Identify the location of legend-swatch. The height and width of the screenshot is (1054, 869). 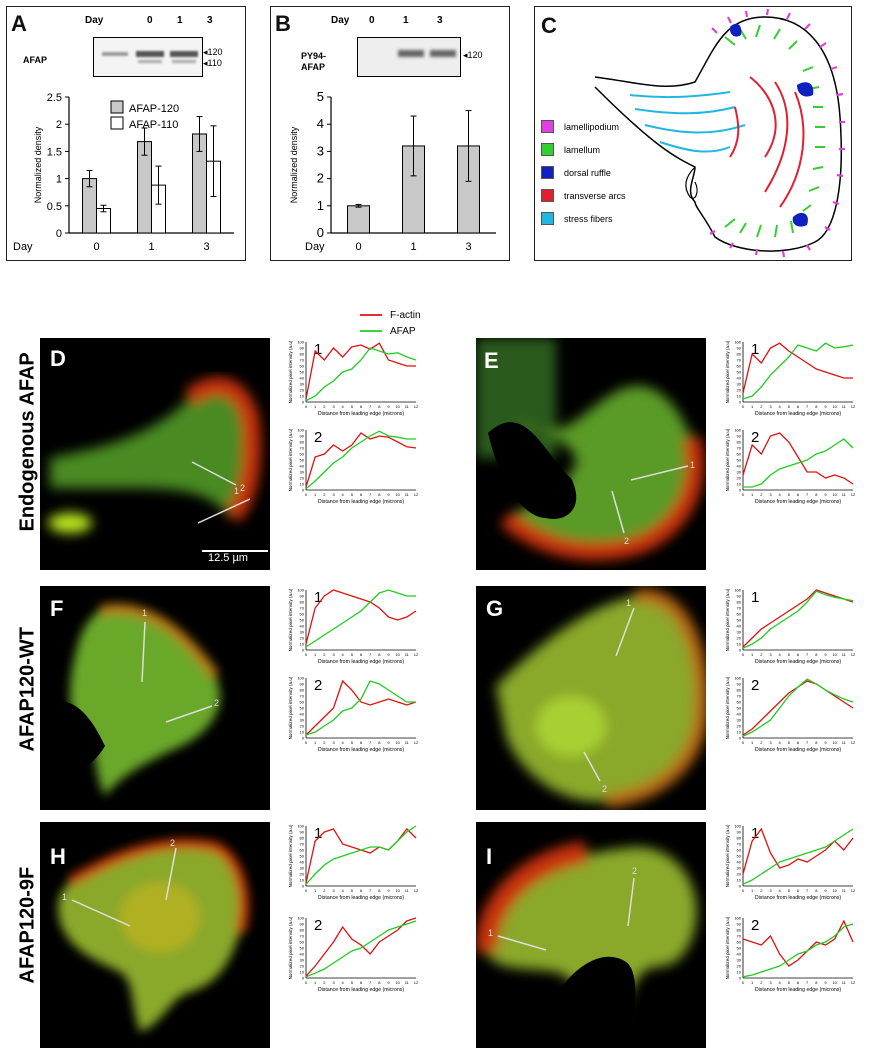
(117, 107).